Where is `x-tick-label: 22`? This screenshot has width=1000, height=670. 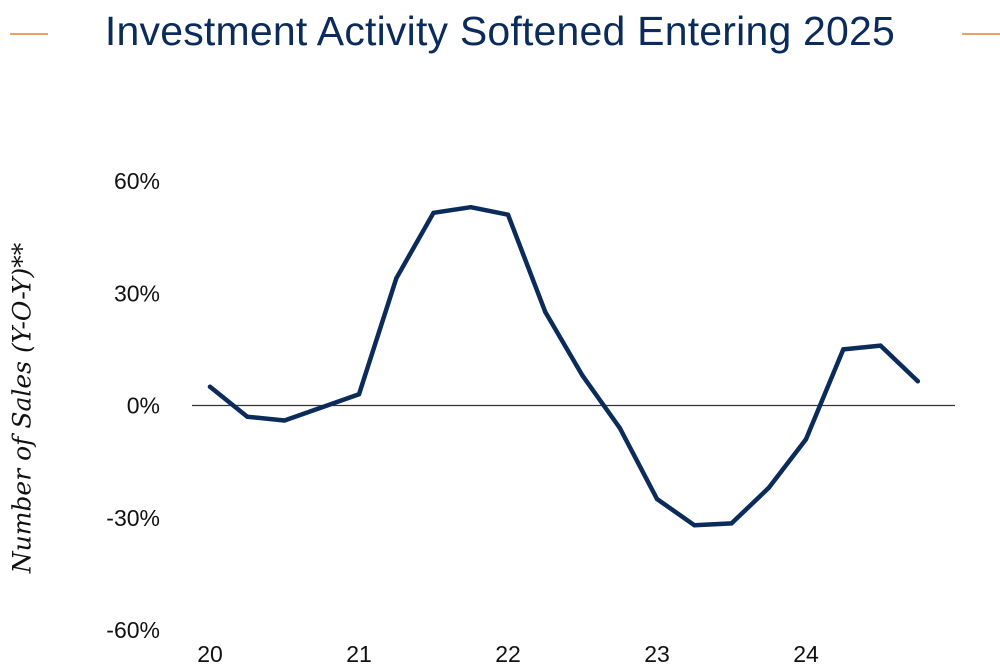
x-tick-label: 22 is located at coordinates (508, 654).